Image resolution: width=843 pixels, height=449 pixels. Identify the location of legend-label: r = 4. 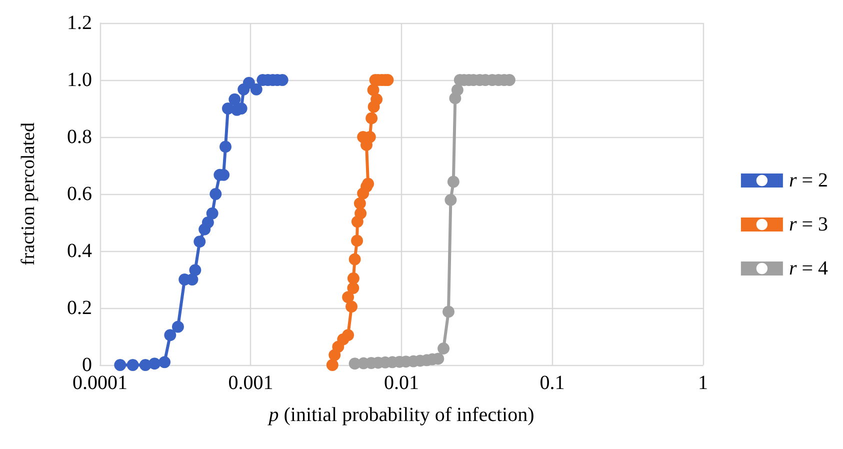
(808, 269).